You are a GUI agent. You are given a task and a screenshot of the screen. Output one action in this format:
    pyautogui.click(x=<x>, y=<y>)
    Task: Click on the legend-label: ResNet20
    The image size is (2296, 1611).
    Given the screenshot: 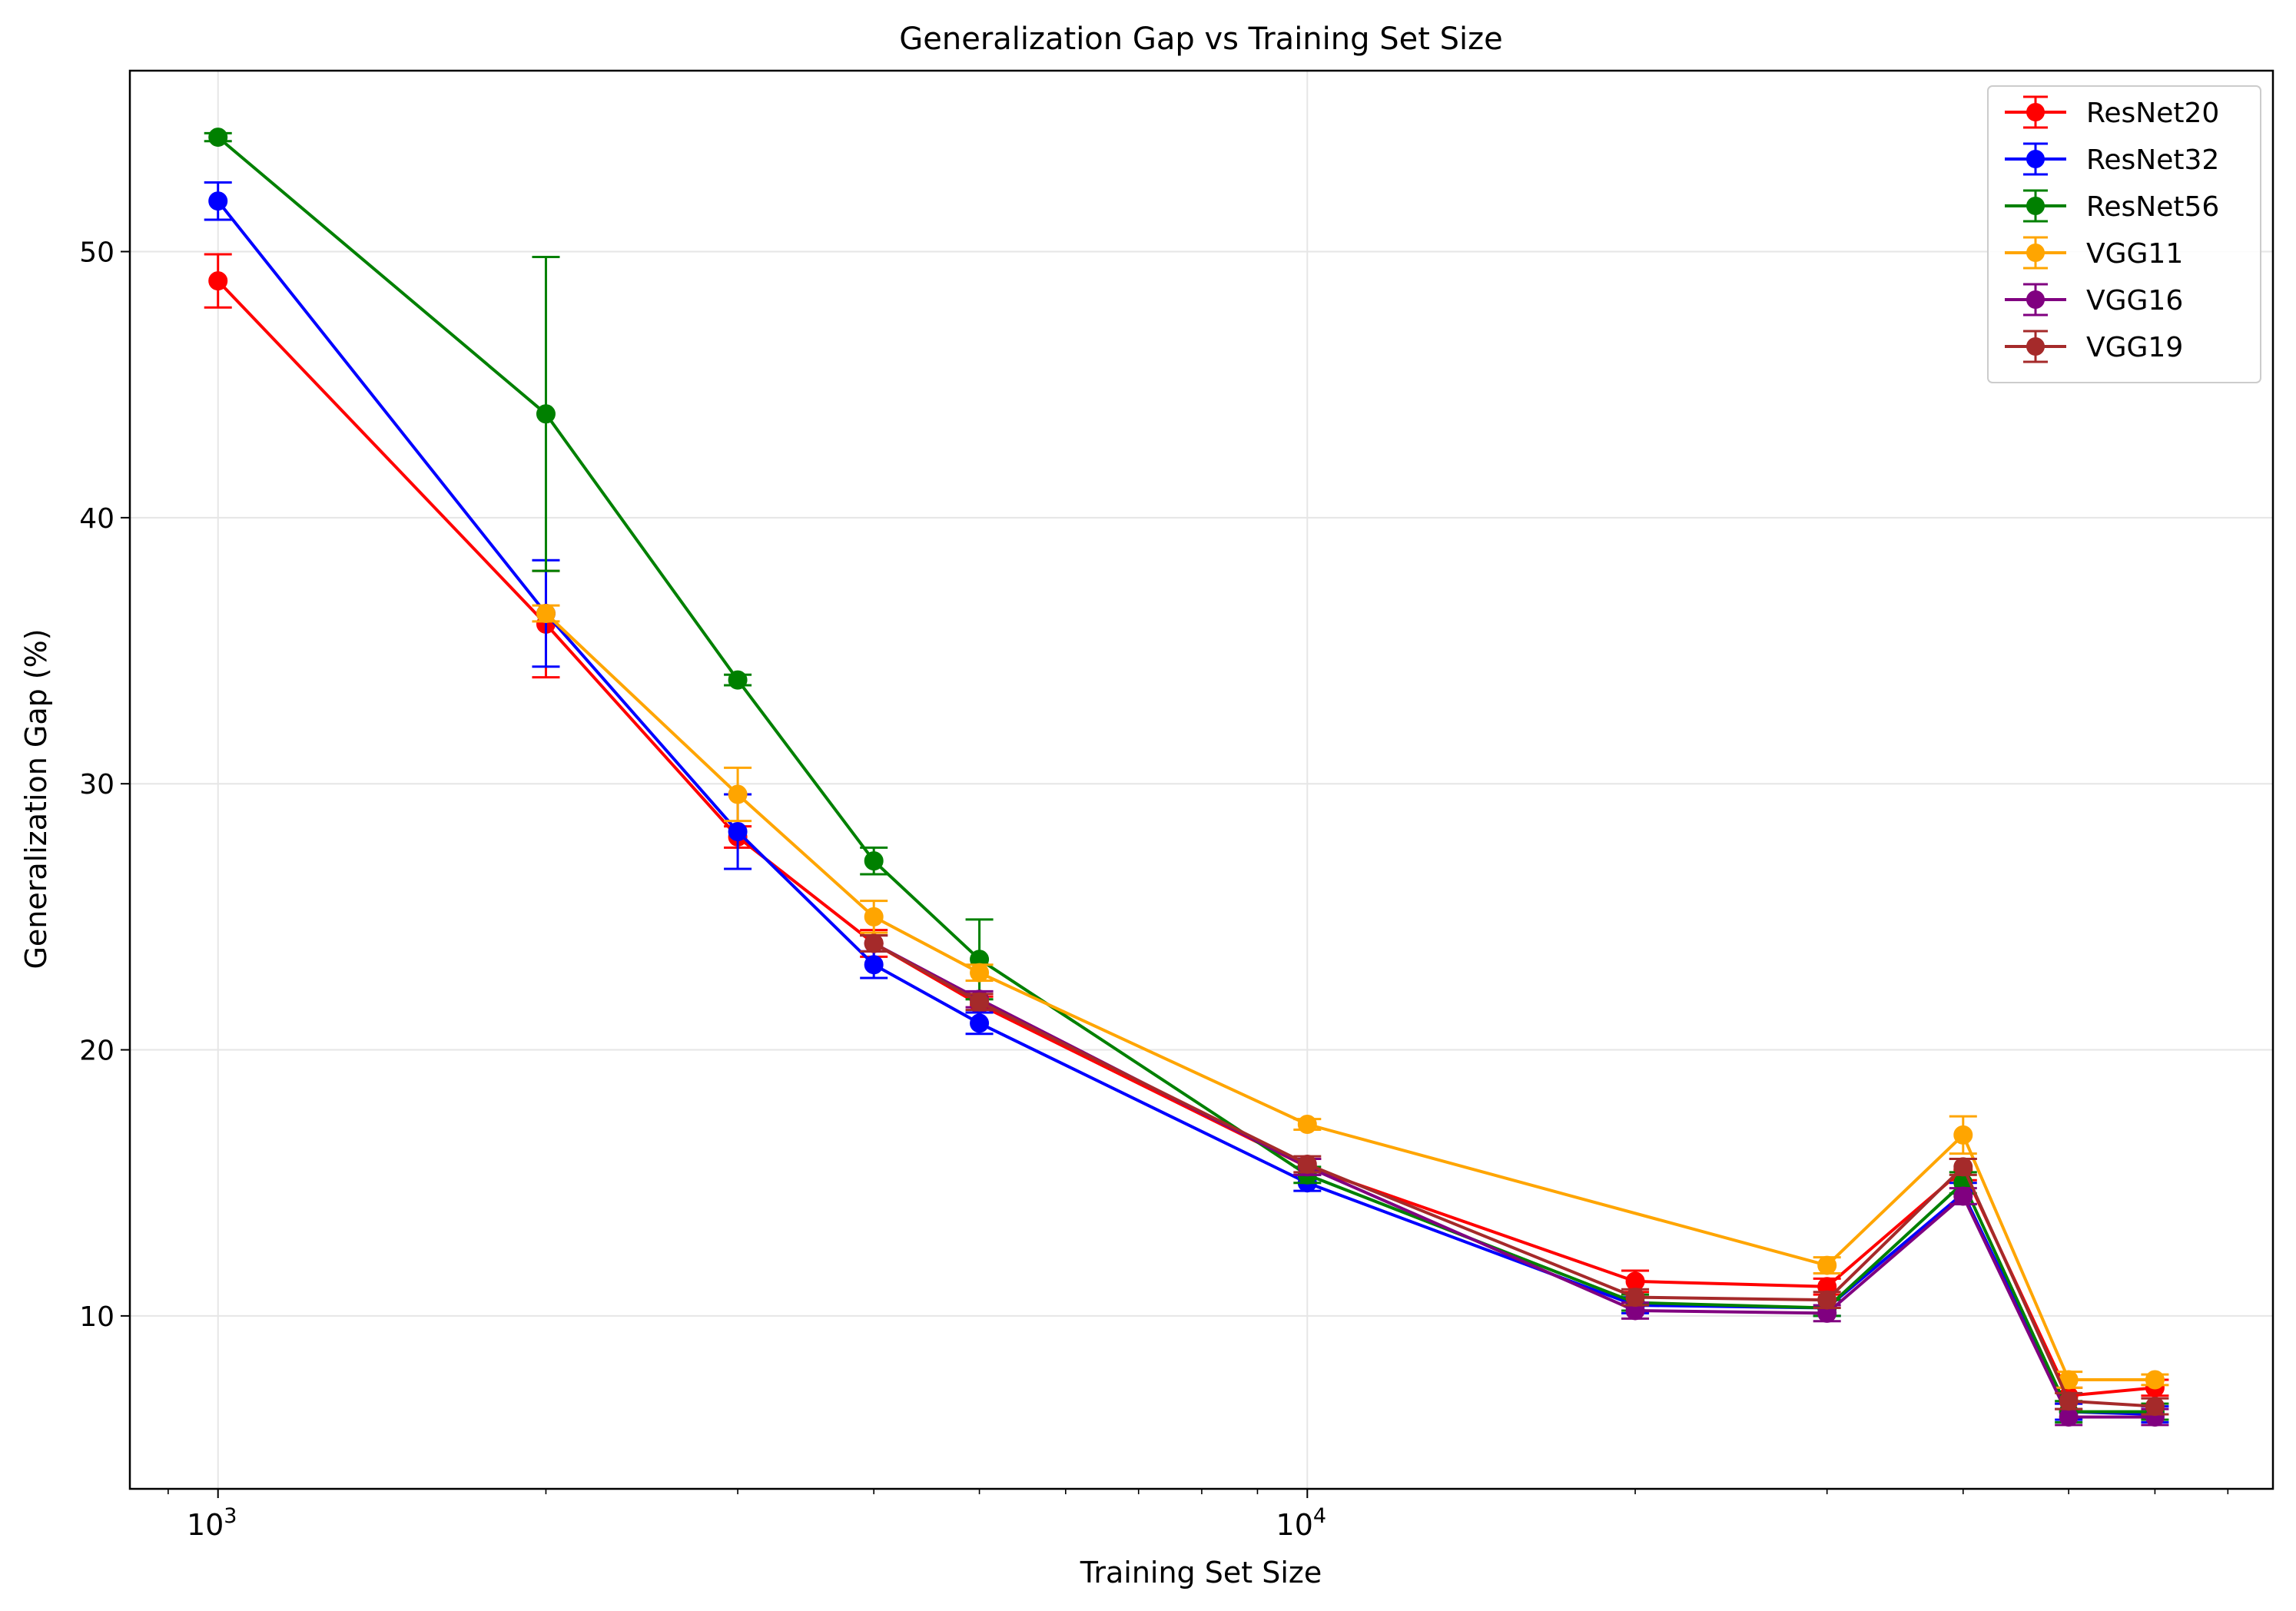 What is the action you would take?
    pyautogui.click(x=2152, y=113)
    